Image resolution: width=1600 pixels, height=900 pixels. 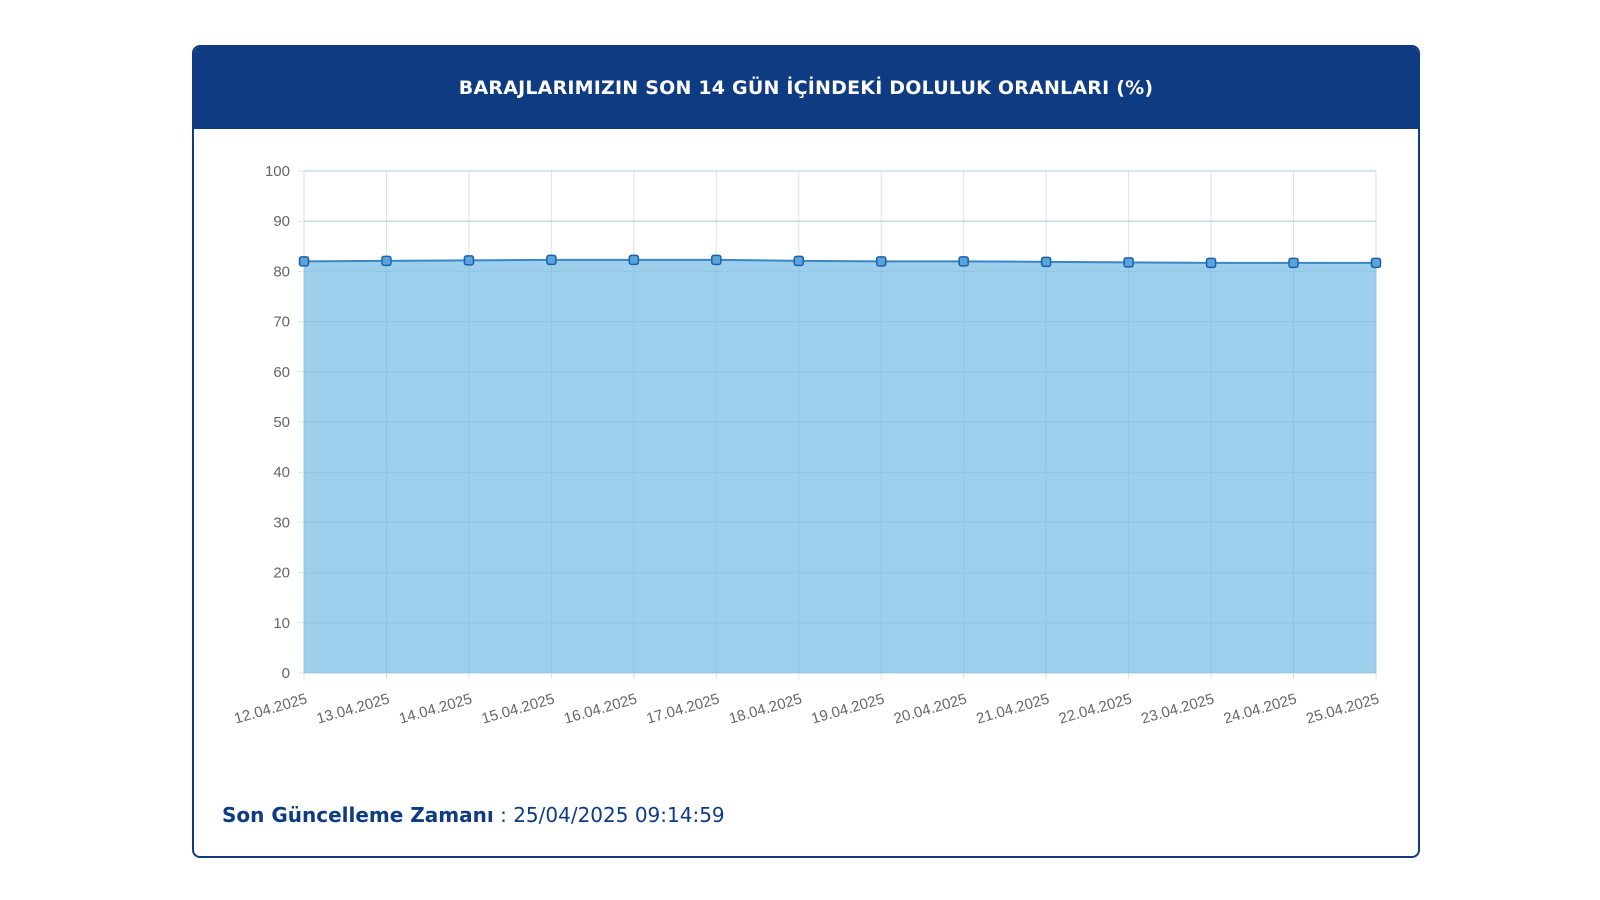 I want to click on x-tick-label: 20.04.2025, so click(x=930, y=709).